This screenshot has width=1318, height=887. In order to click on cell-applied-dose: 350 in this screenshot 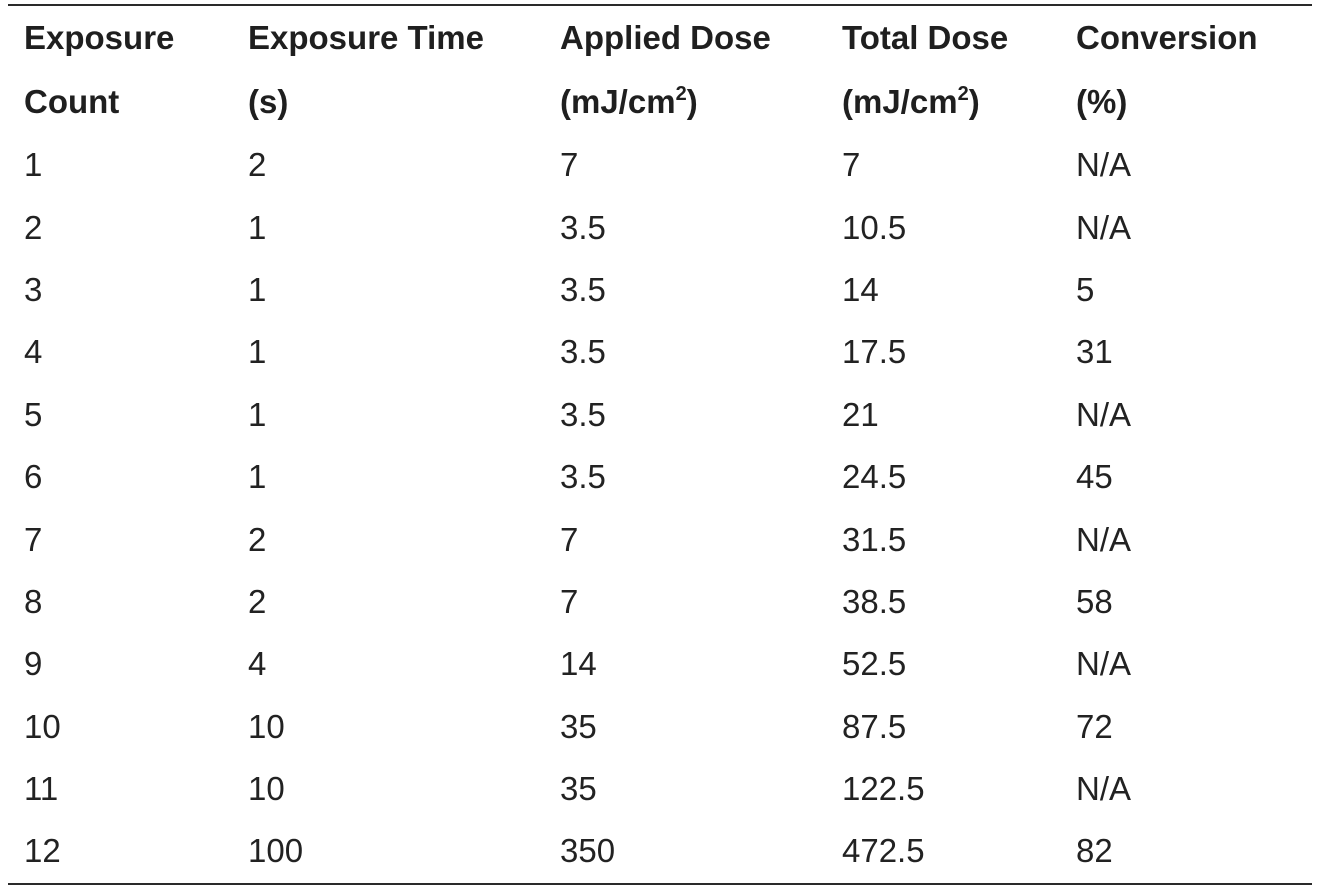, I will do `click(588, 851)`.